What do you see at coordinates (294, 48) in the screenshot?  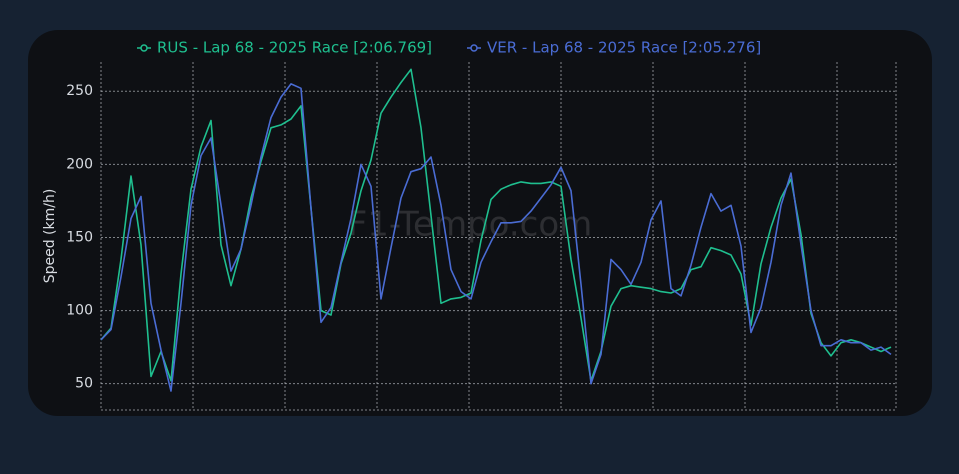 I see `legend-label: RUS - Lap 68 - 2025 Race [2:06.769]` at bounding box center [294, 48].